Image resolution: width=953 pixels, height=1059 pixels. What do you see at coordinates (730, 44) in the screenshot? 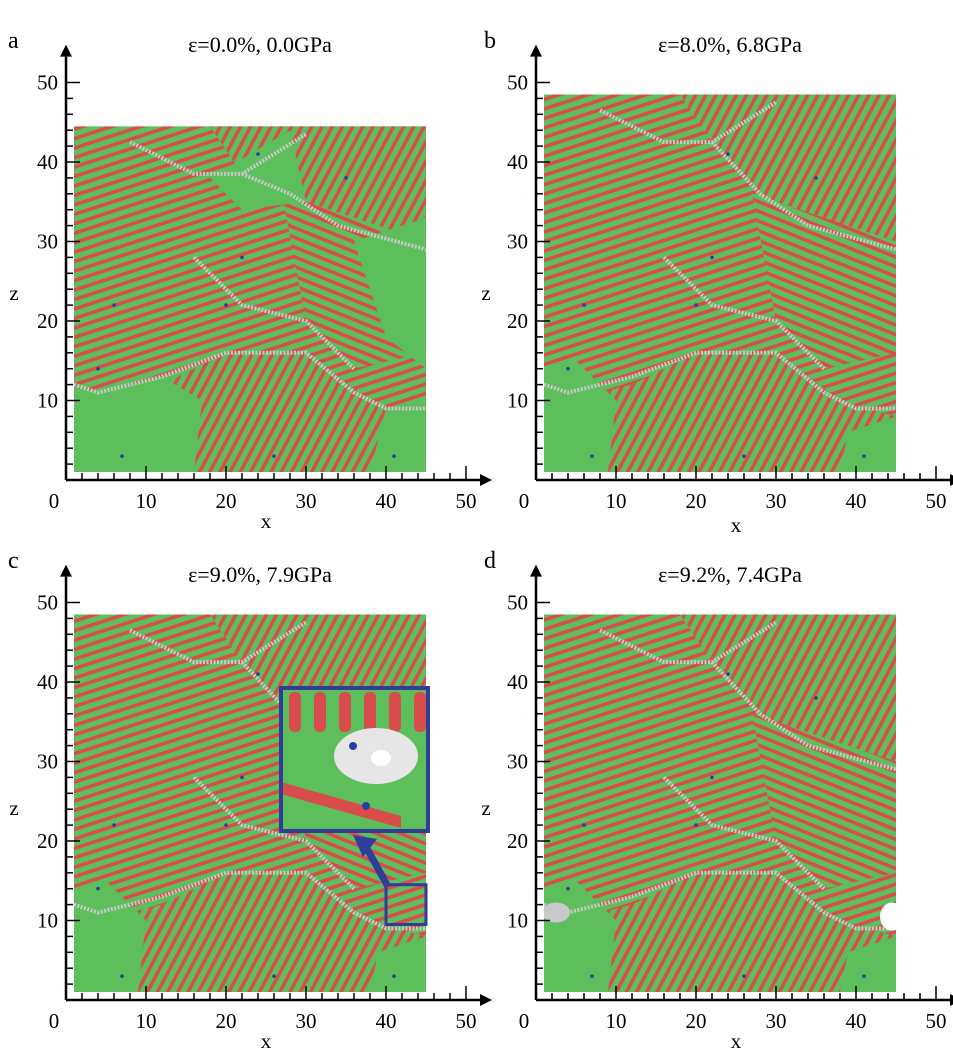
I see `panel-title: ε=8.0%, 6.8GPa` at bounding box center [730, 44].